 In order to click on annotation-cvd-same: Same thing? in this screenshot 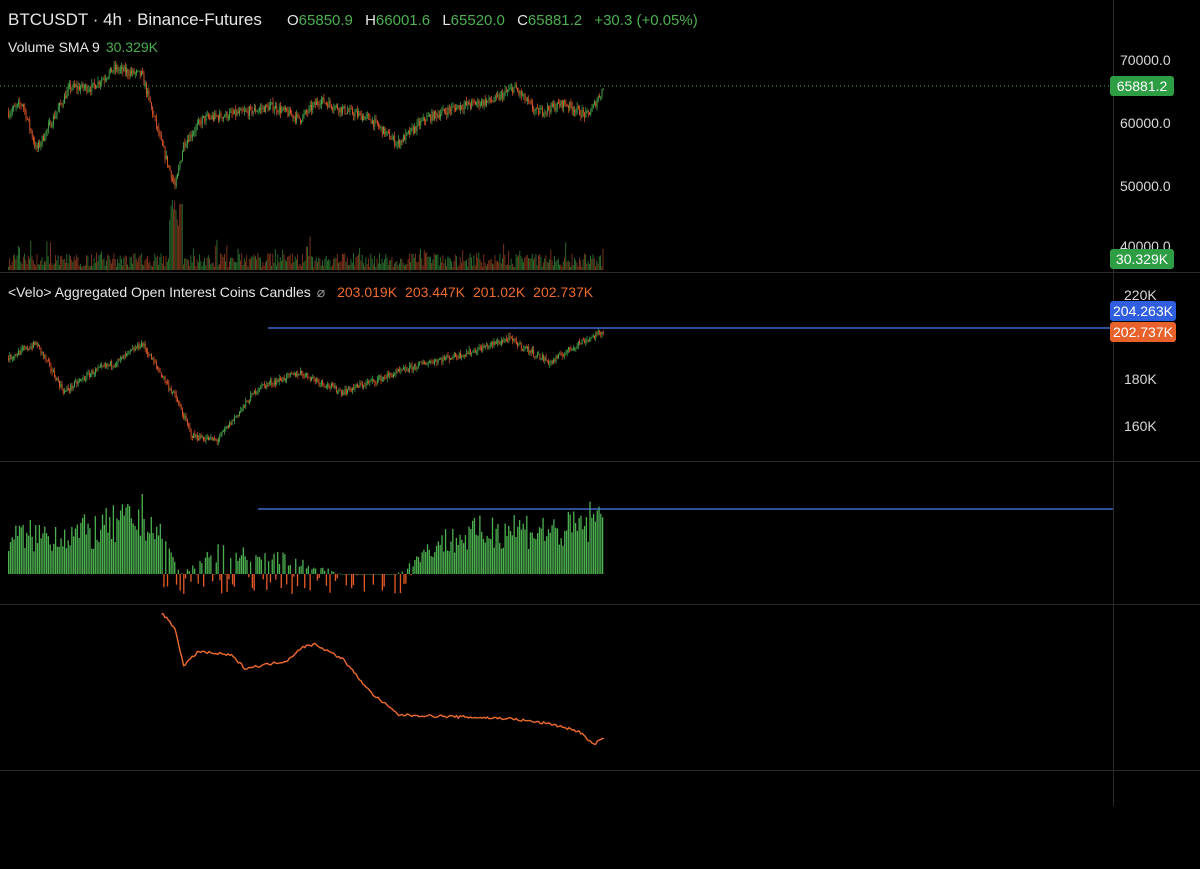, I will do `click(248, 859)`.